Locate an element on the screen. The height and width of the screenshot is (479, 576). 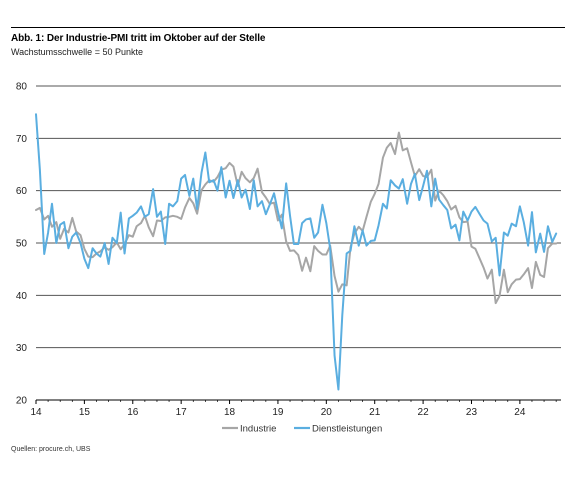
y-tick-label: 30 is located at coordinates (22, 348).